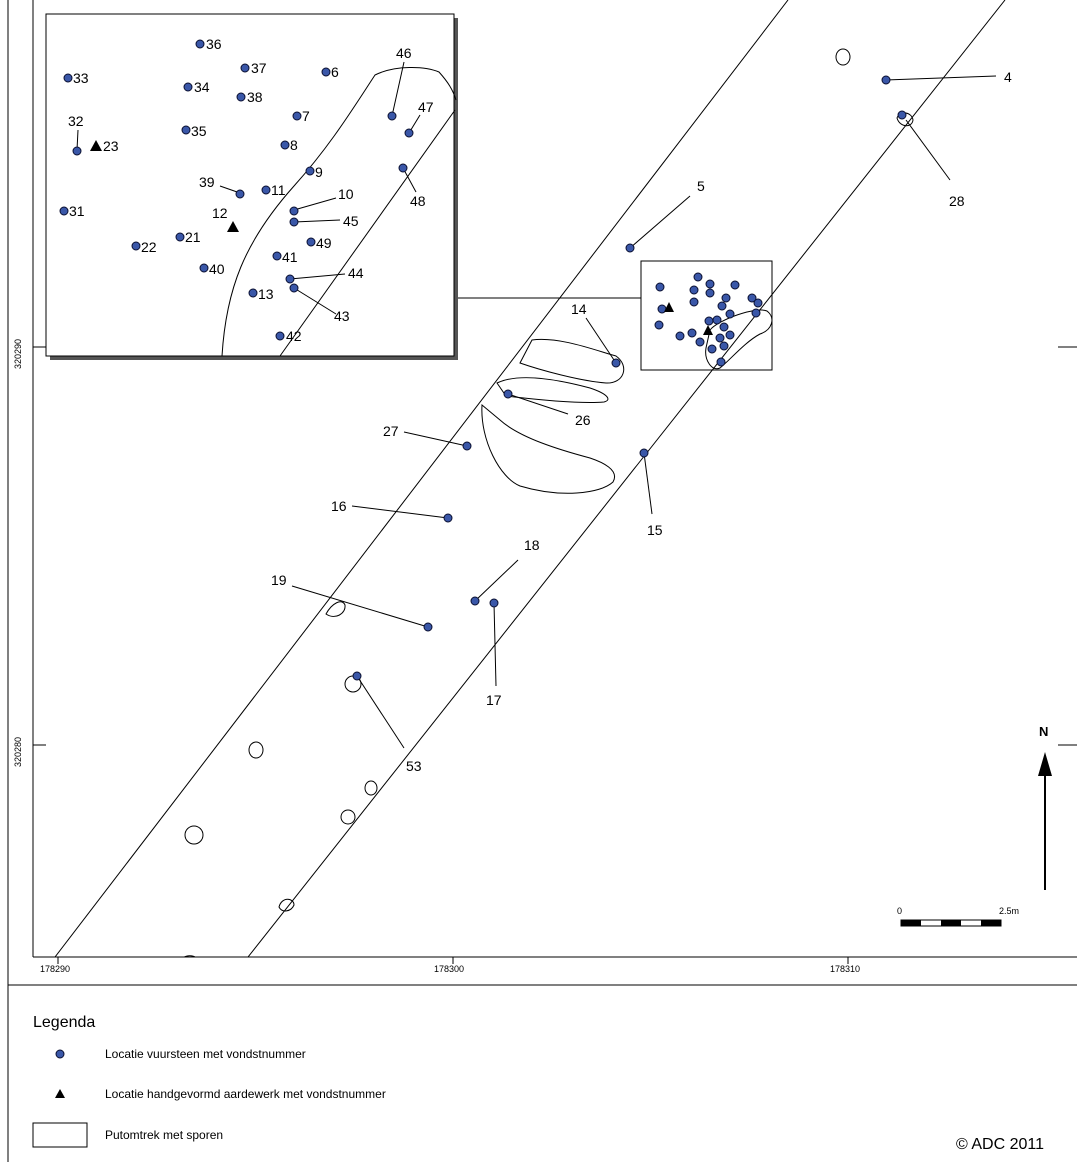  What do you see at coordinates (899, 911) in the screenshot?
I see `scale-start-label: 0` at bounding box center [899, 911].